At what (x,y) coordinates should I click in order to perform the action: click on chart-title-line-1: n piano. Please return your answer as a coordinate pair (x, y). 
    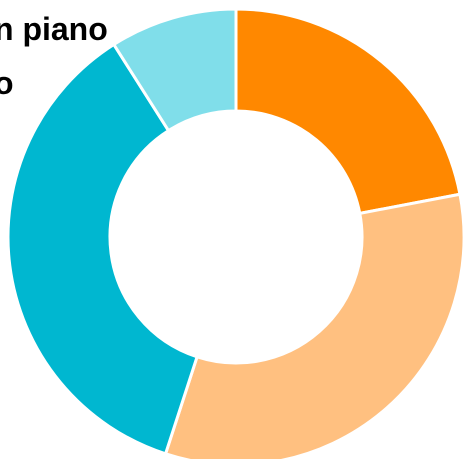
    Looking at the image, I should click on (54, 29).